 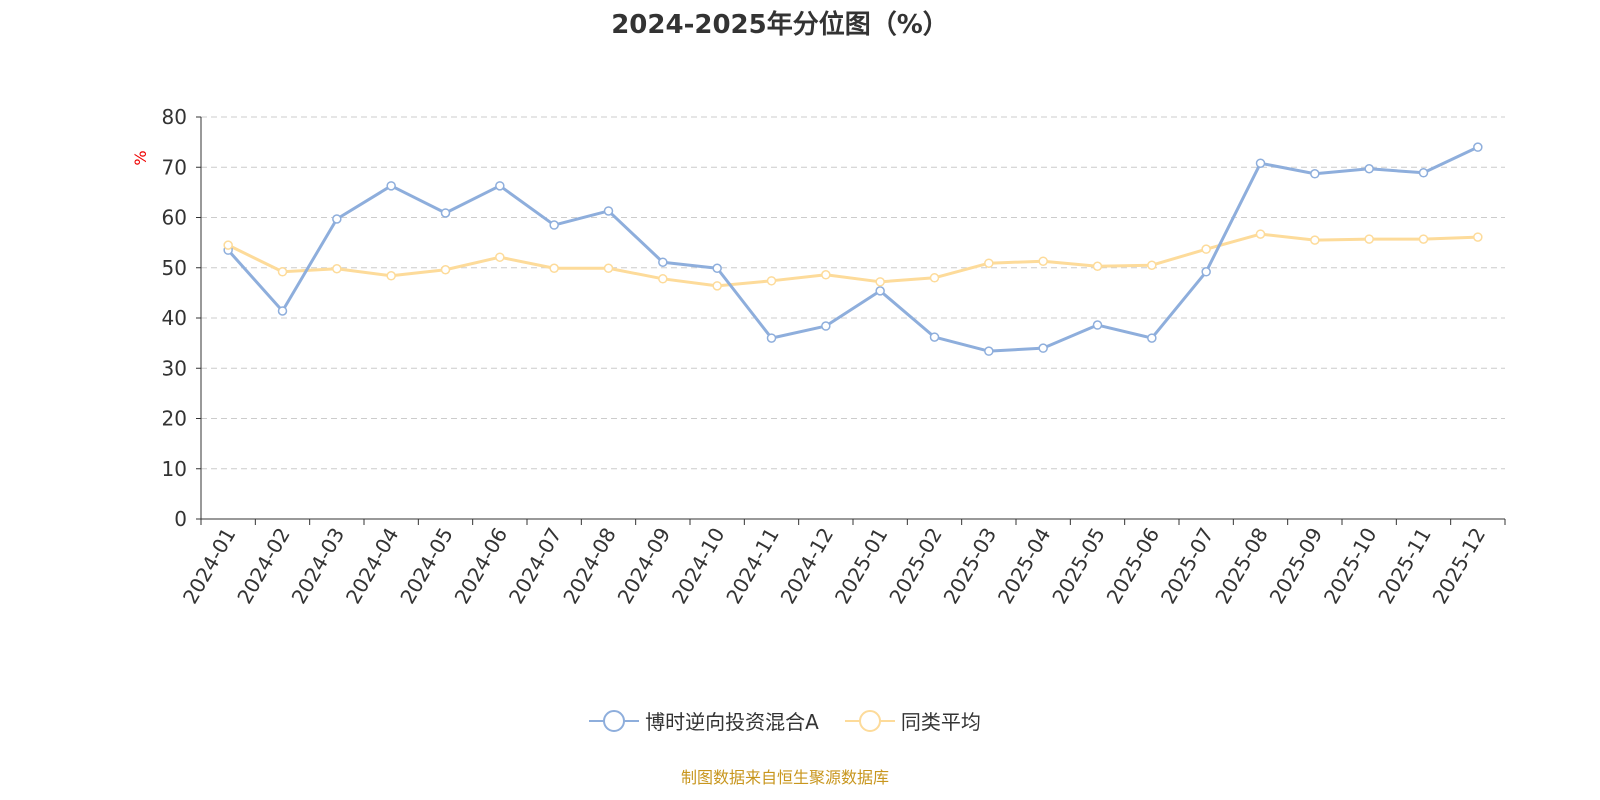 What do you see at coordinates (1296, 566) in the screenshot?
I see `x-tick-label: 2025-09` at bounding box center [1296, 566].